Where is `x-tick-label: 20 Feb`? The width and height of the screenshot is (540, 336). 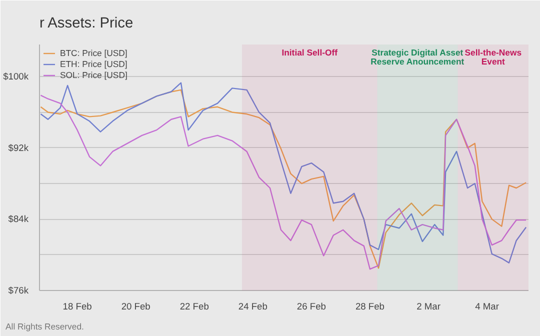 x-tick-label: 20 Feb is located at coordinates (135, 307).